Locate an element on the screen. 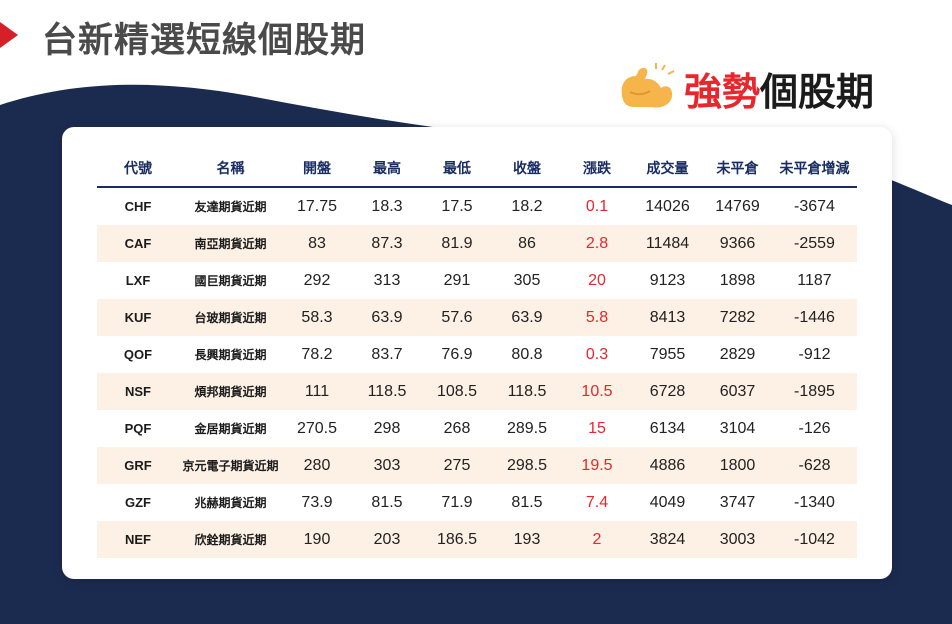 The height and width of the screenshot is (624, 952). cell-change: 10.5 is located at coordinates (597, 391).